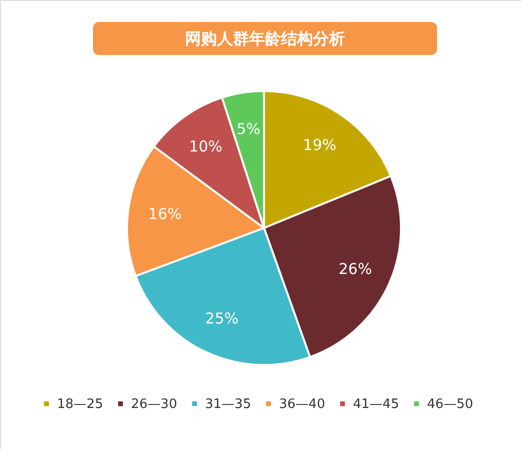 The image size is (521, 449). Describe the element at coordinates (221, 319) in the screenshot. I see `data-label: 25%` at that location.